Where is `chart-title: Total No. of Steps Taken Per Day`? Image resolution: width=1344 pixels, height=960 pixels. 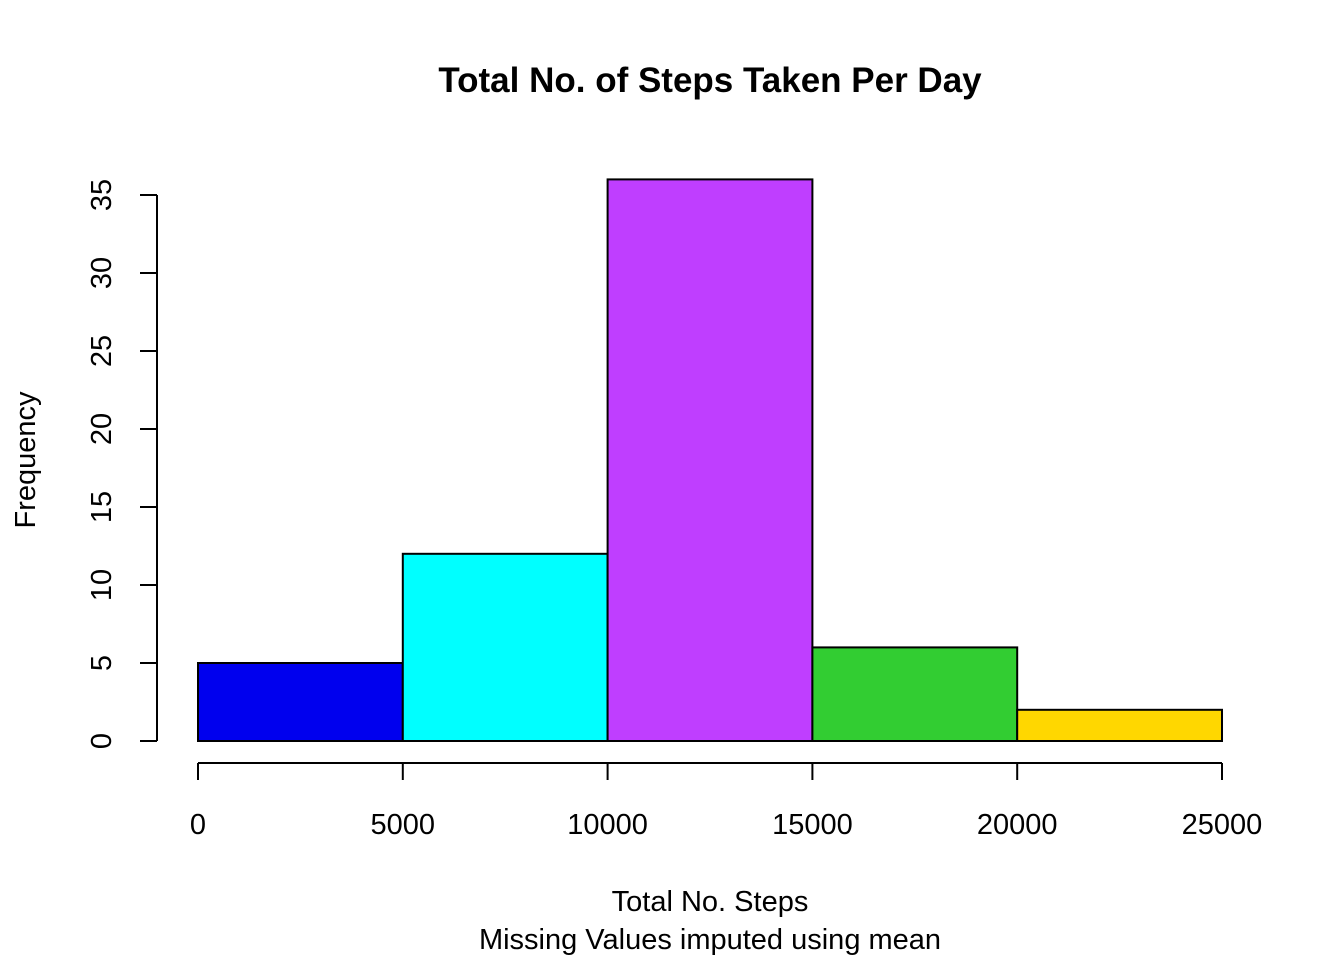 chart-title: Total No. of Steps Taken Per Day is located at coordinates (710, 80).